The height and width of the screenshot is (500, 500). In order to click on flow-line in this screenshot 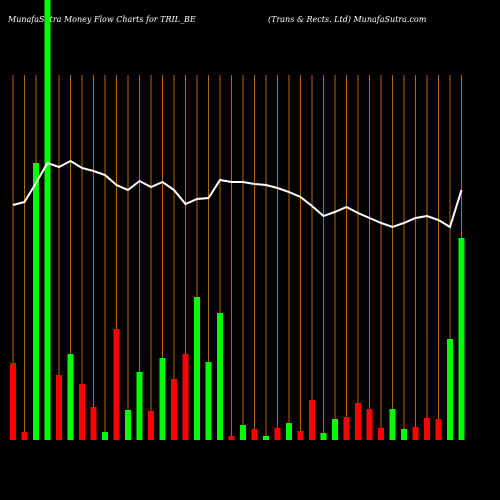, I will do `click(237, 194)`.